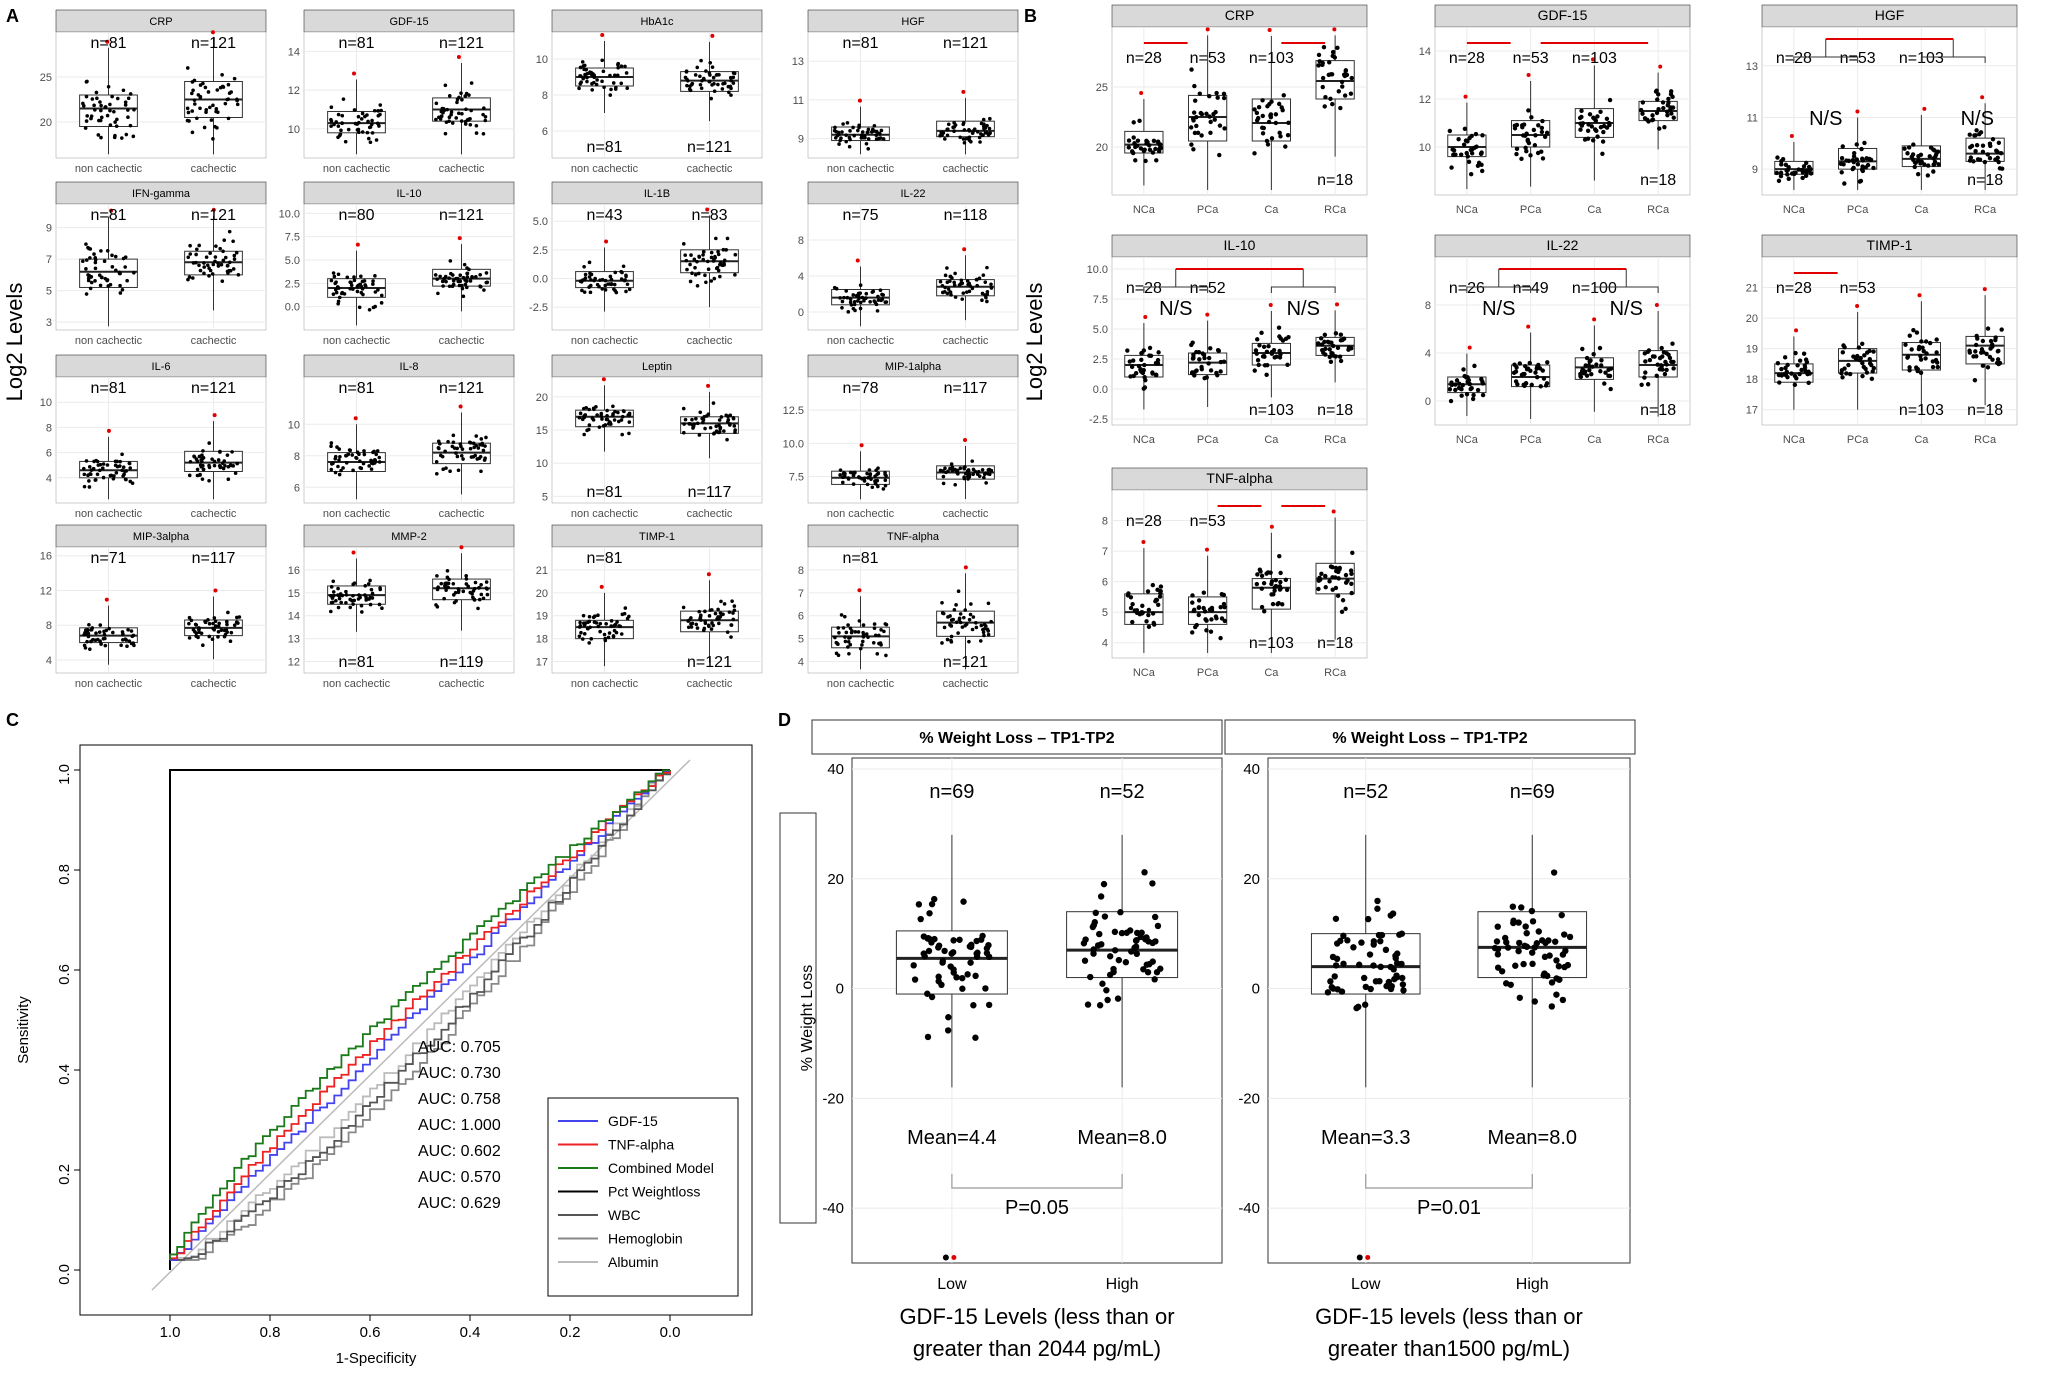  What do you see at coordinates (796, 477) in the screenshot?
I see `y-tick-label: 7.5` at bounding box center [796, 477].